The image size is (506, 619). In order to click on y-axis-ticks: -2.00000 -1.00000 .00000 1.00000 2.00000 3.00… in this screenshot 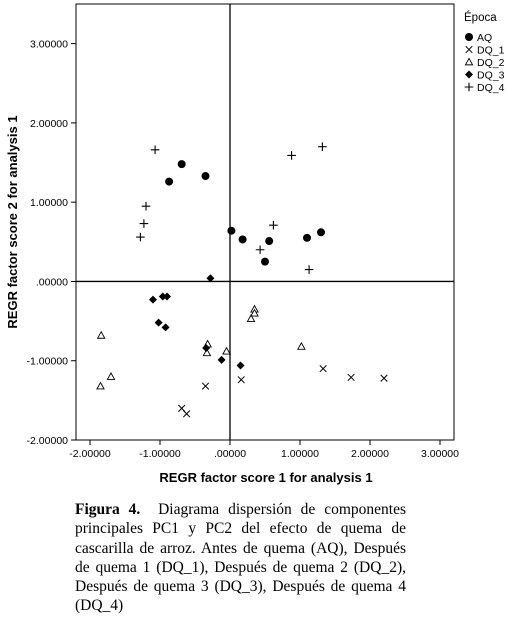, I will do `click(51, 243)`.